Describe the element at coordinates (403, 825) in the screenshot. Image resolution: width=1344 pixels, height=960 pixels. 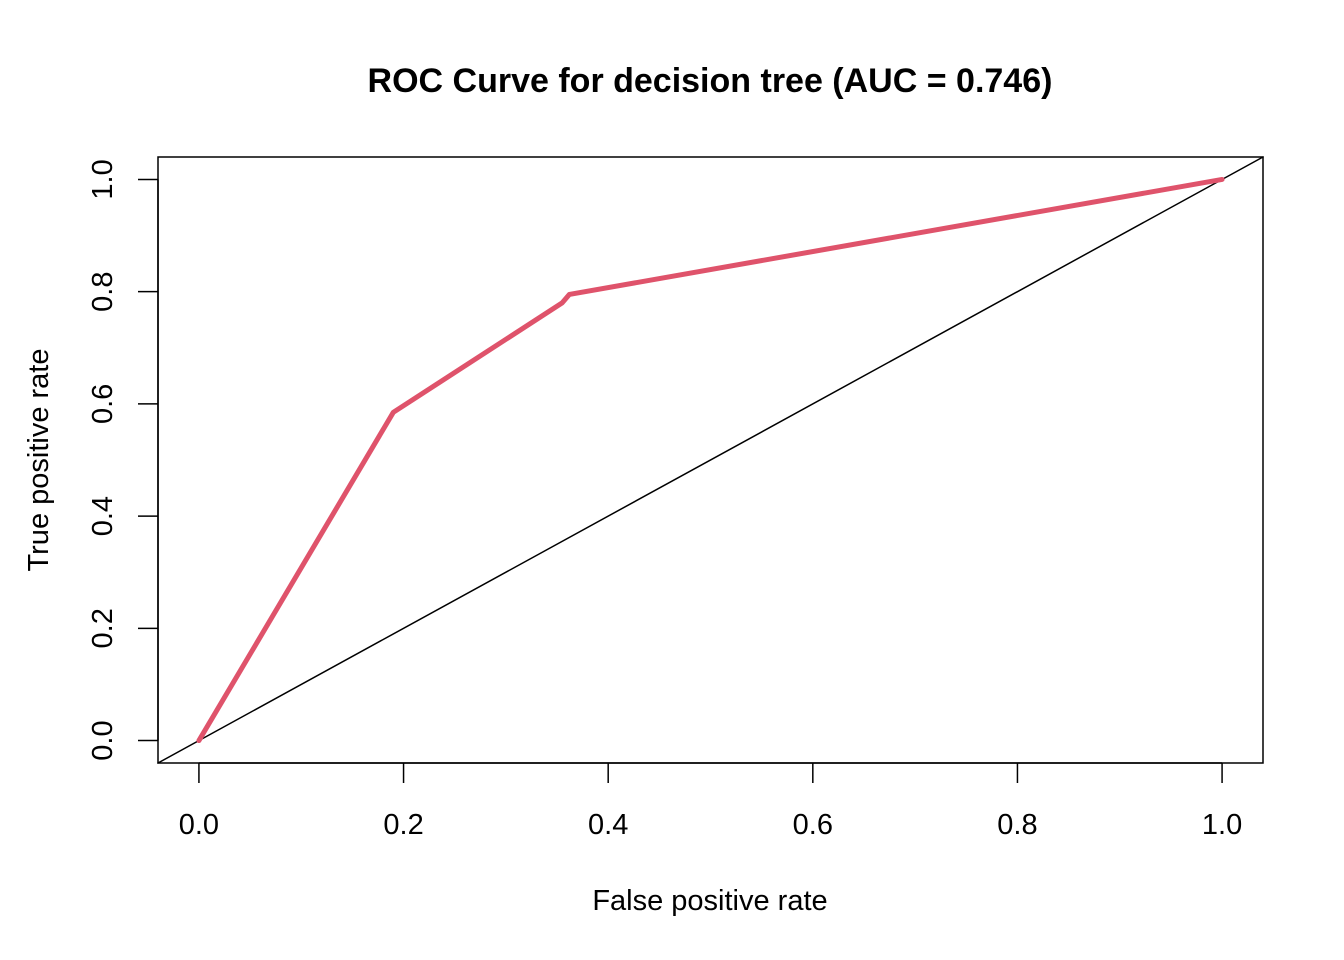
I see `x-tick-label: 0.2` at that location.